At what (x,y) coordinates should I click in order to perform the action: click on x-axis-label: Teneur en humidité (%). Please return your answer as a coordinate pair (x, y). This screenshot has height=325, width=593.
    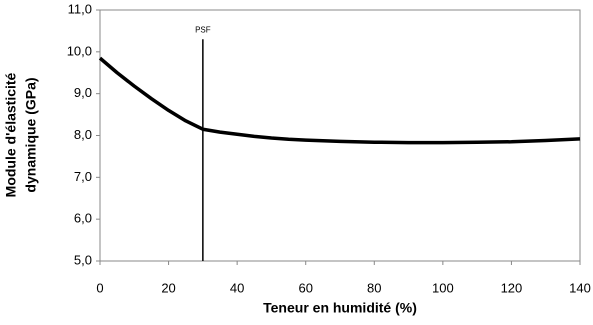
    Looking at the image, I should click on (340, 308).